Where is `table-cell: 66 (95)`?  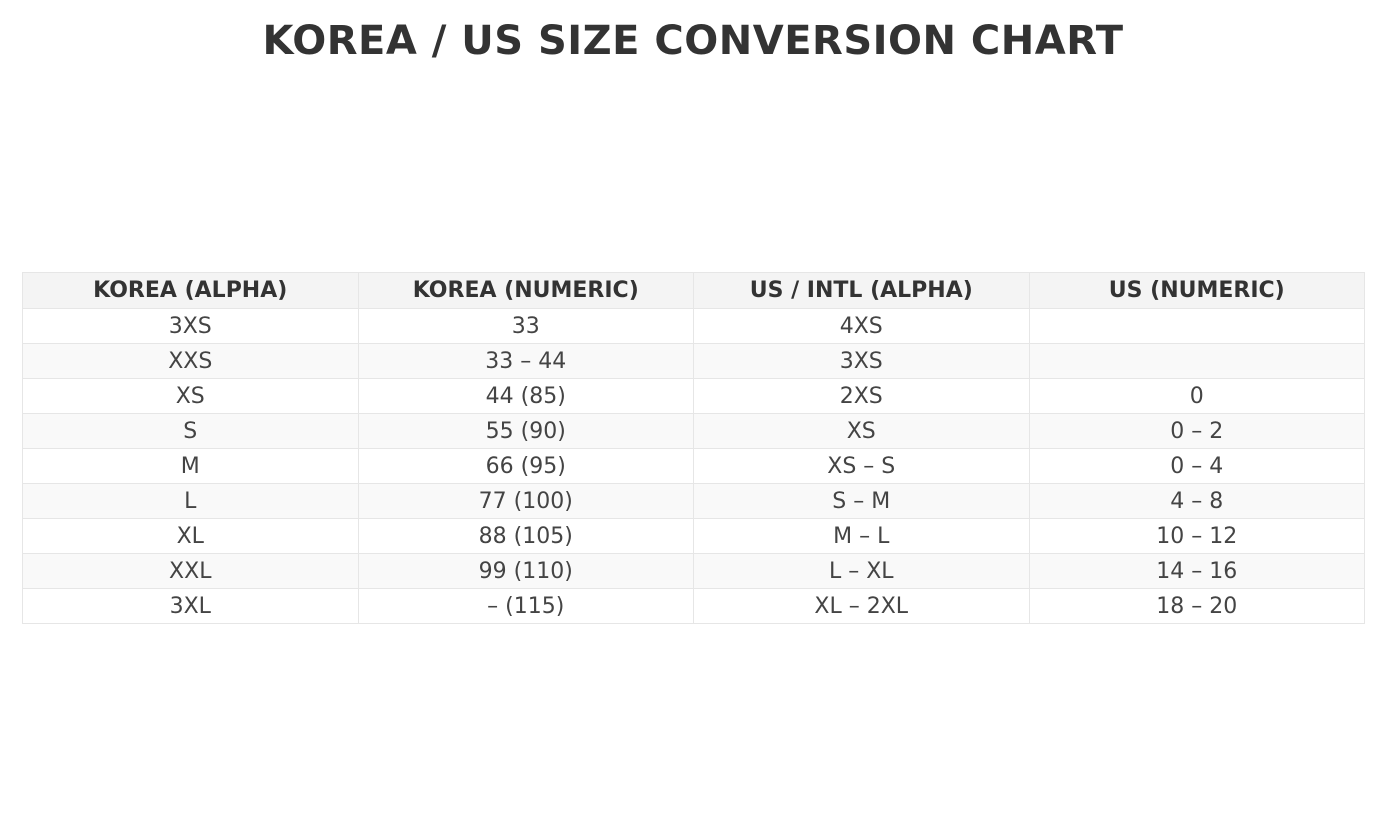
table-cell: 66 (95) is located at coordinates (525, 466).